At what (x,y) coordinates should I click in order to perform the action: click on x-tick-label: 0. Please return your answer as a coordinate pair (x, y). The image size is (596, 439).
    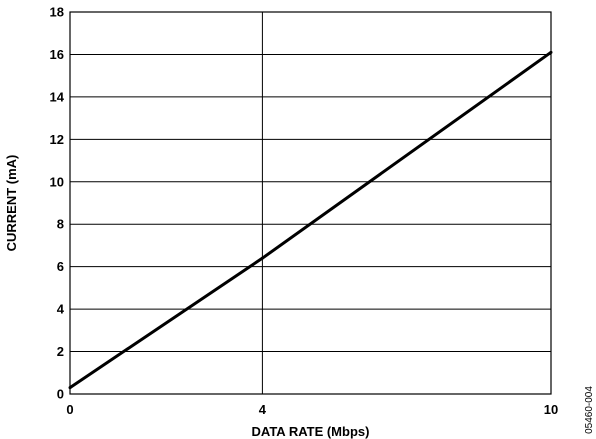
    Looking at the image, I should click on (69, 409).